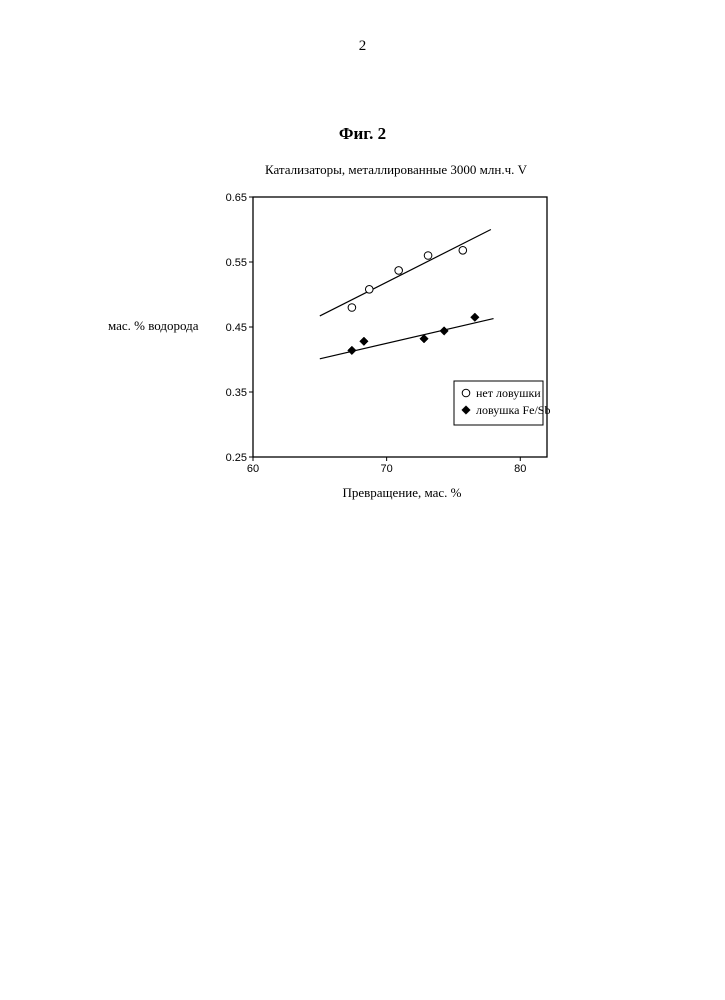  I want to click on legend: нет ловушки ловушка Fe/Sb, so click(502, 403).